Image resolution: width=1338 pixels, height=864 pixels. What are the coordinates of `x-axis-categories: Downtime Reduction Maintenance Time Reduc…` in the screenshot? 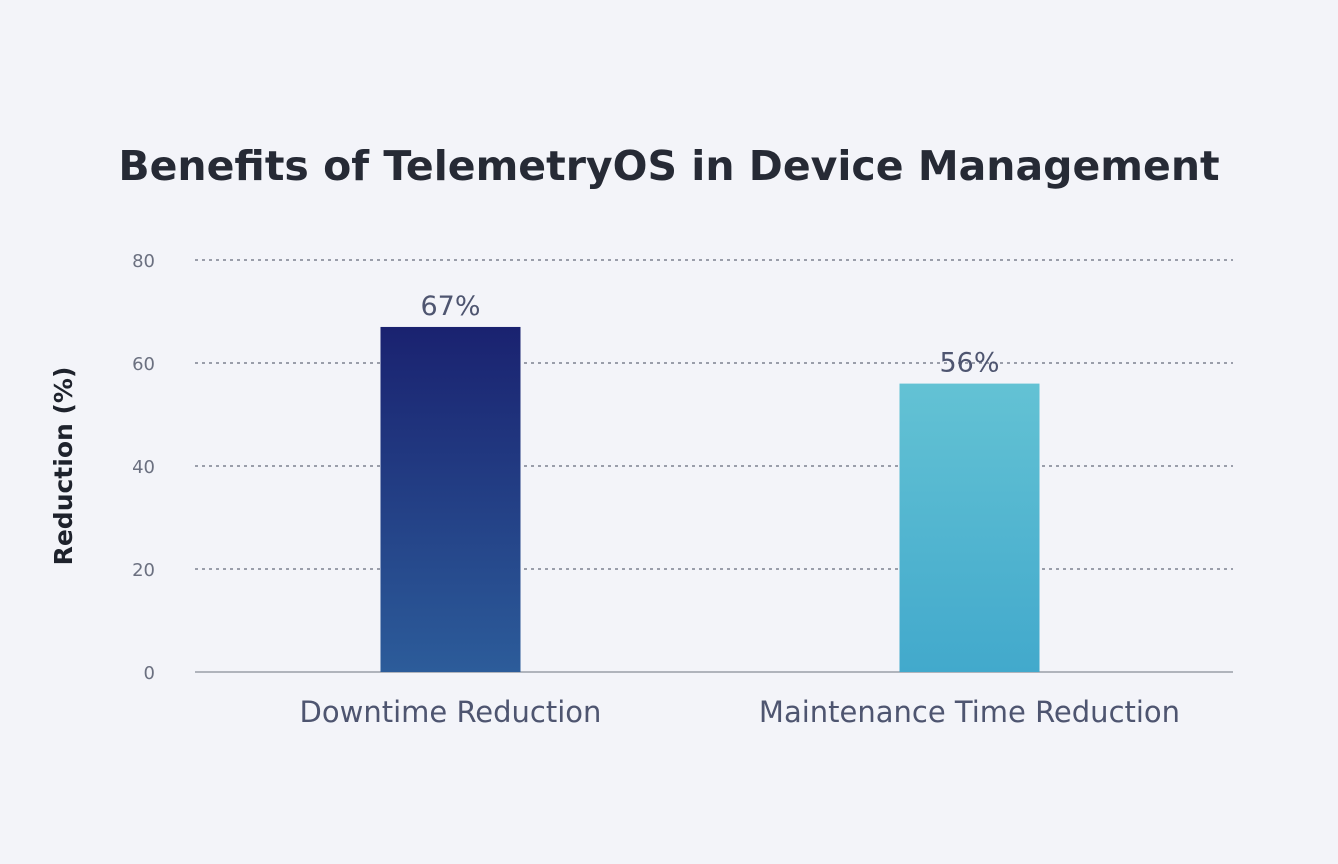 It's located at (740, 712).